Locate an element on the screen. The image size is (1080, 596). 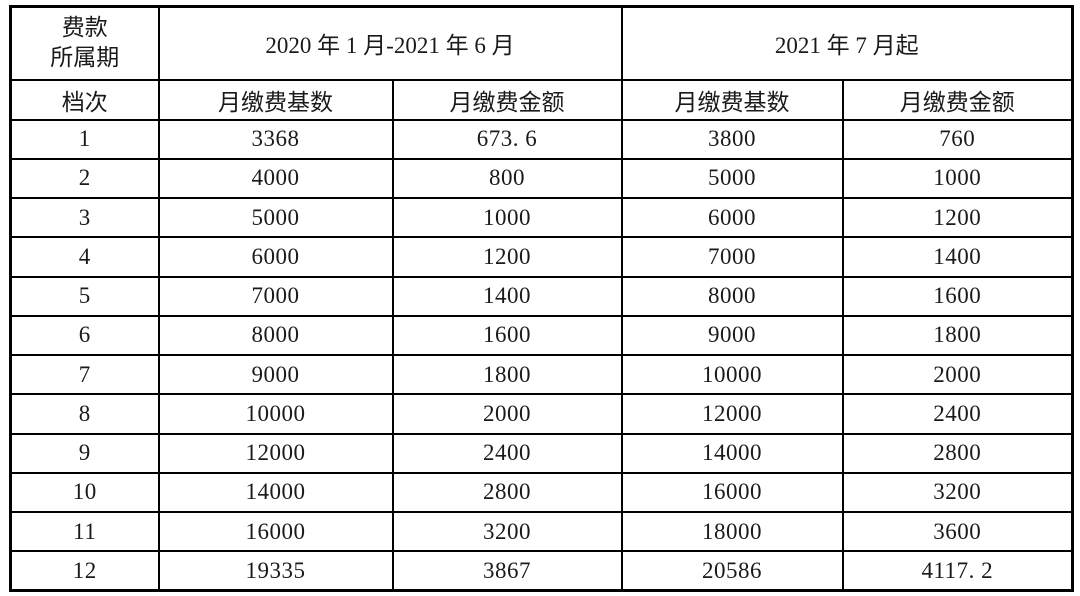
tier-cell: 8 is located at coordinates (84, 414).